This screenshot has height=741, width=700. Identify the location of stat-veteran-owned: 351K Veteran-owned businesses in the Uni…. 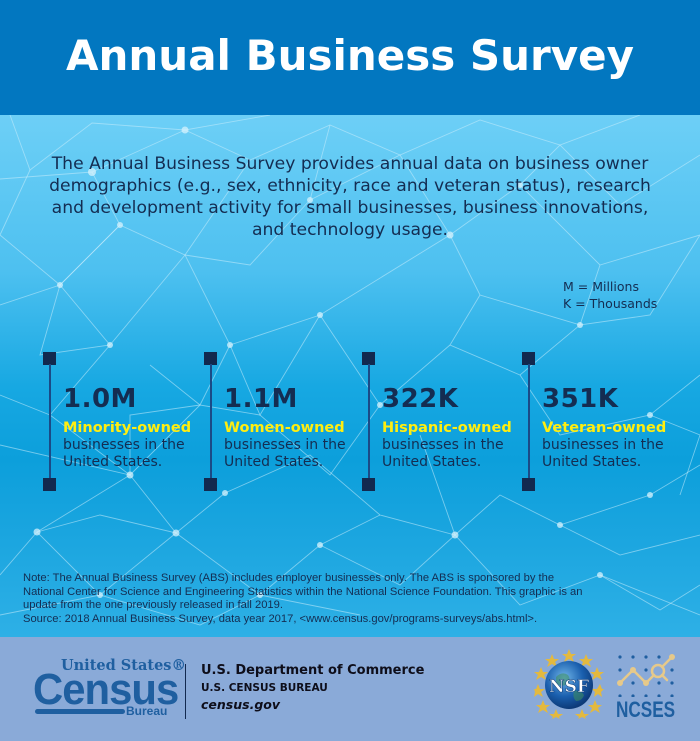
(604, 423).